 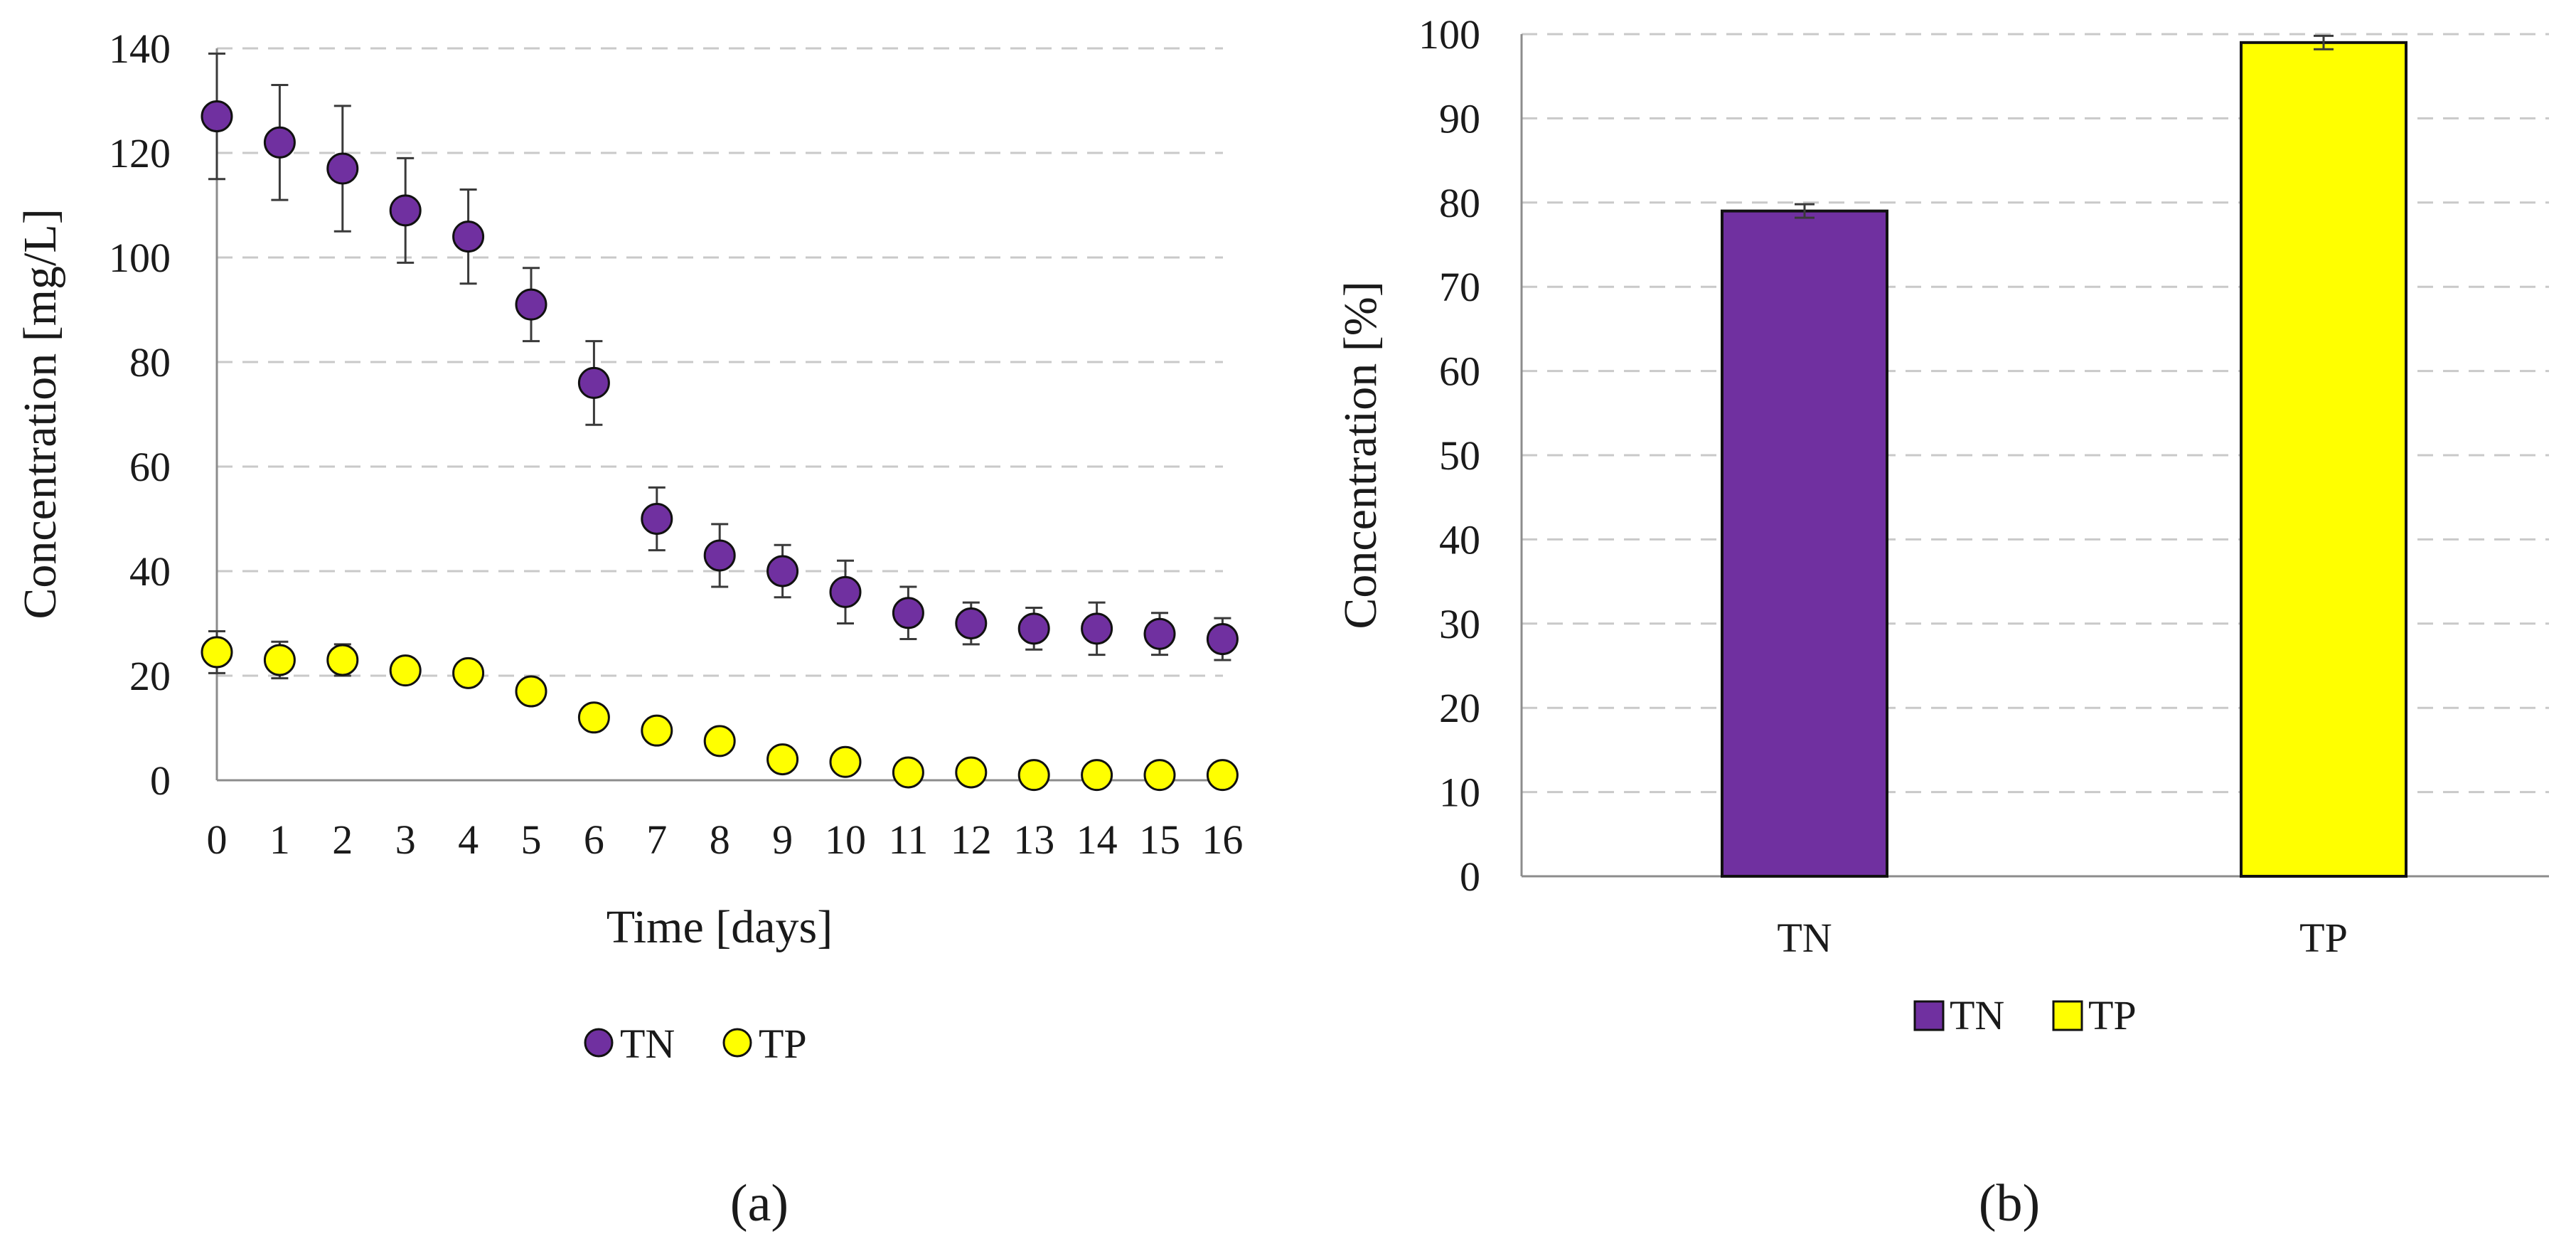 What do you see at coordinates (279, 840) in the screenshot?
I see `x-tick-label: 1` at bounding box center [279, 840].